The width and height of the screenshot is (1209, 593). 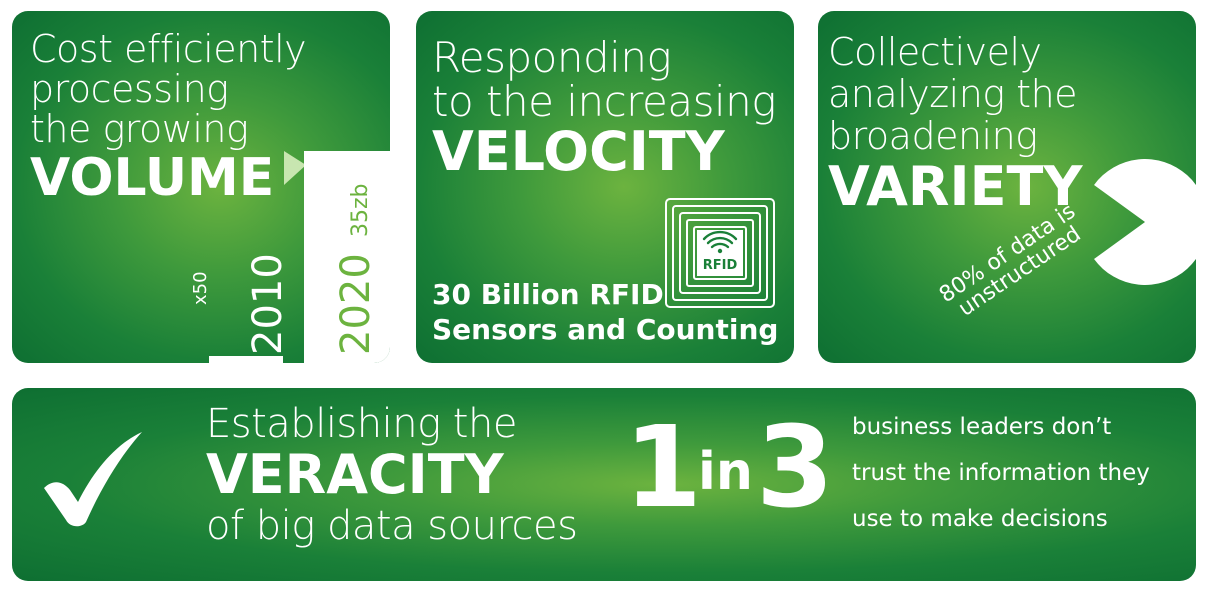 I want to click on bar-2010, so click(x=246, y=359).